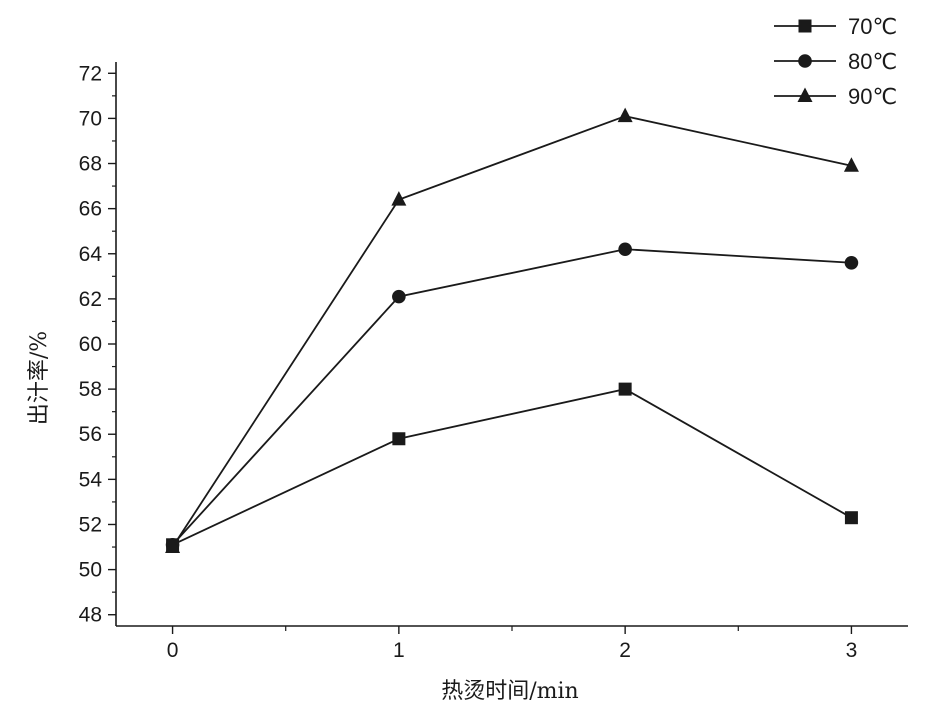  I want to click on y-tick-label: 64, so click(91, 254).